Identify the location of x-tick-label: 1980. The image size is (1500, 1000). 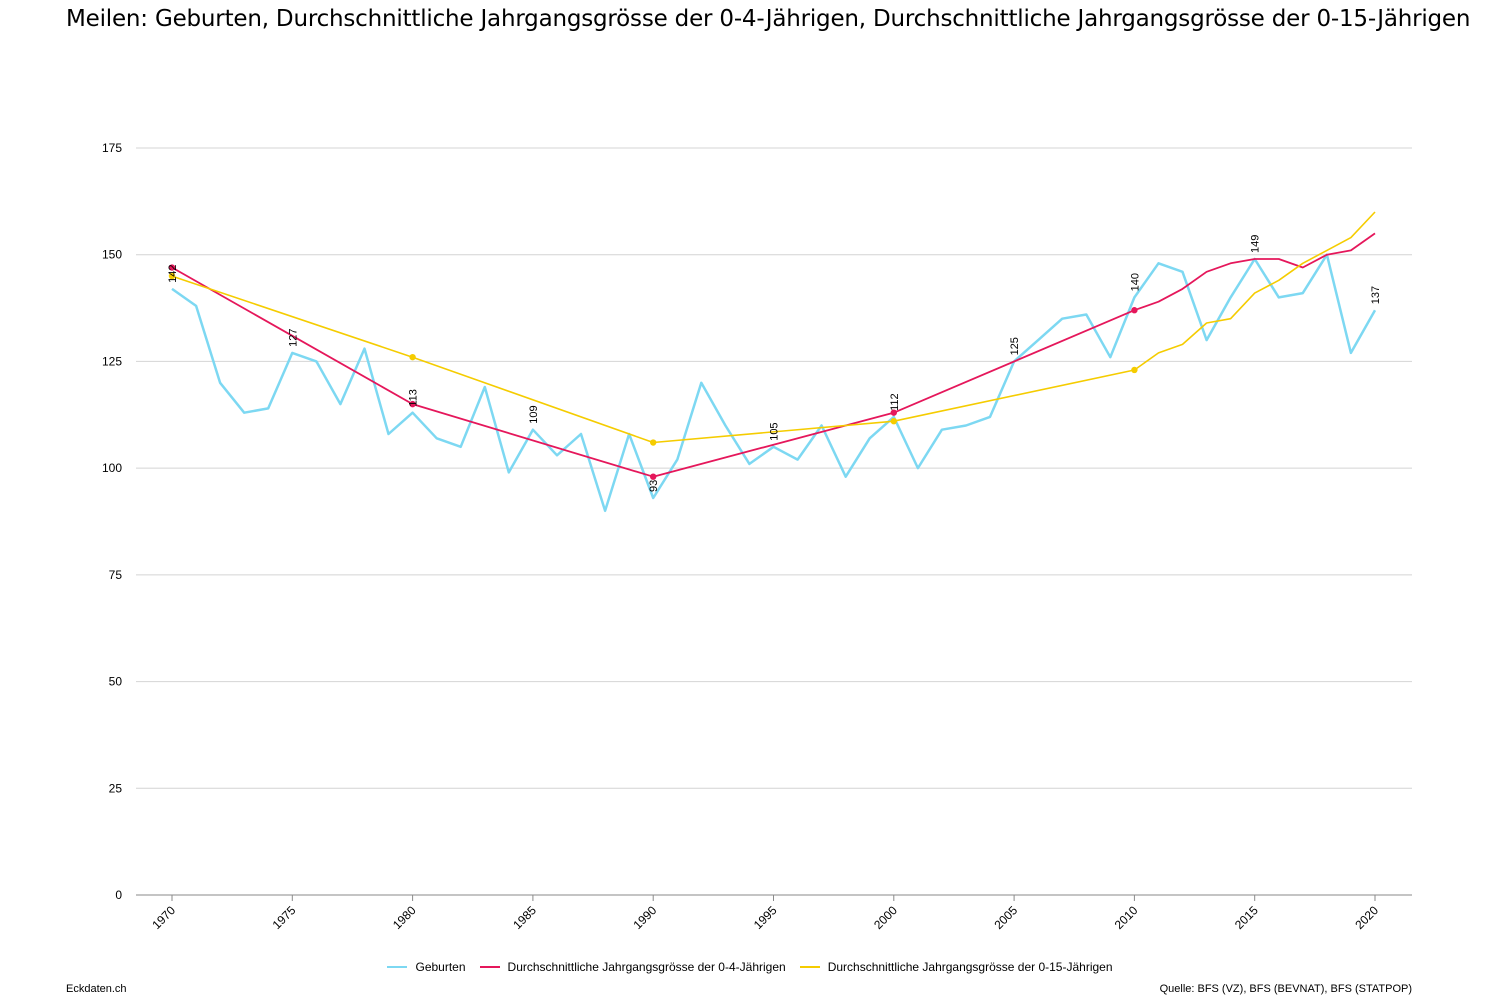
(404, 917).